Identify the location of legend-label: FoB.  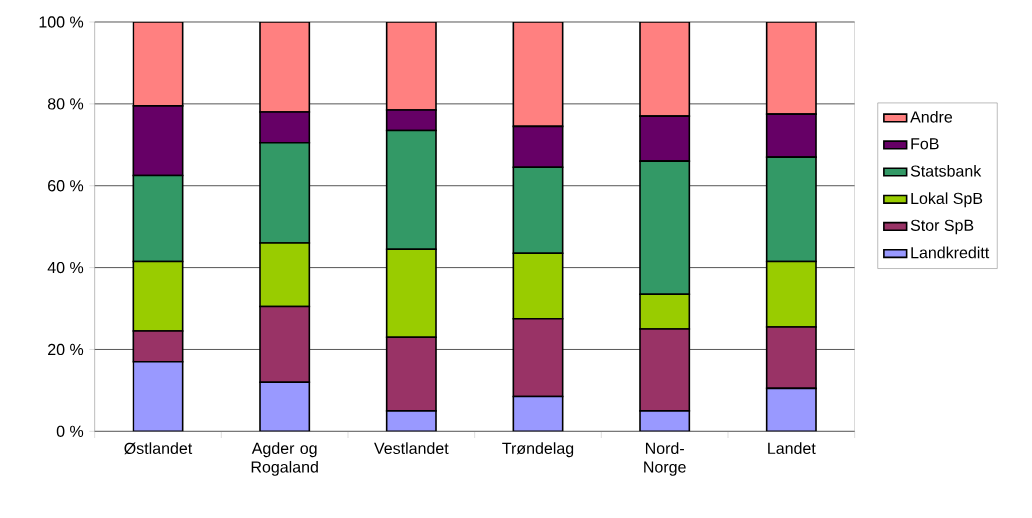
(925, 144).